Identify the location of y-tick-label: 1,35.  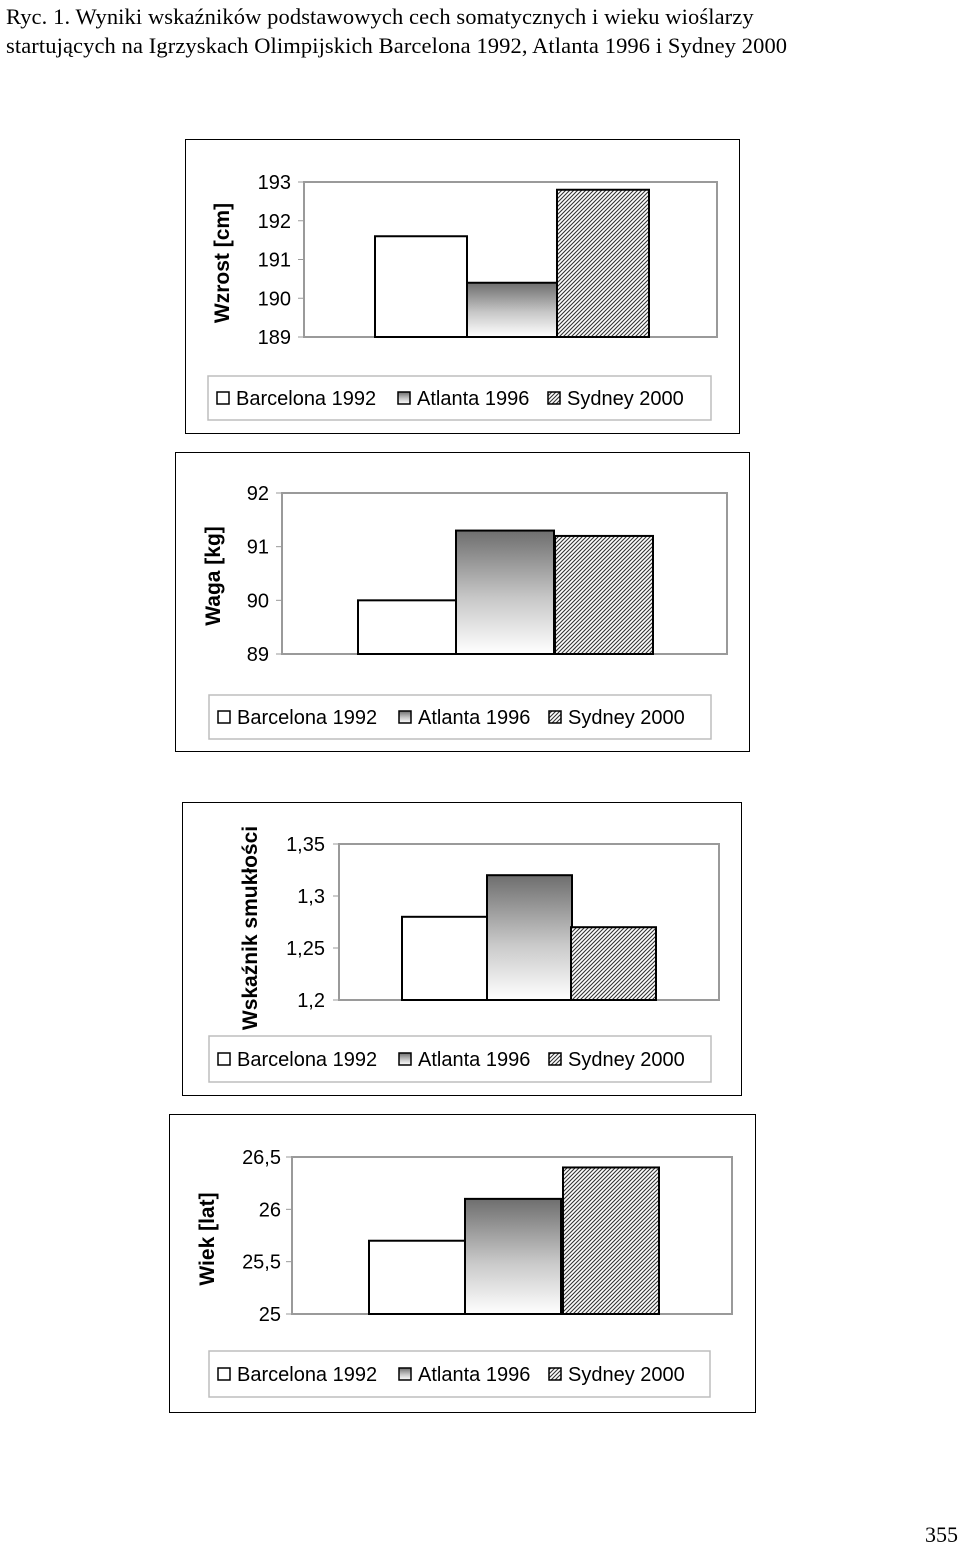
(305, 845).